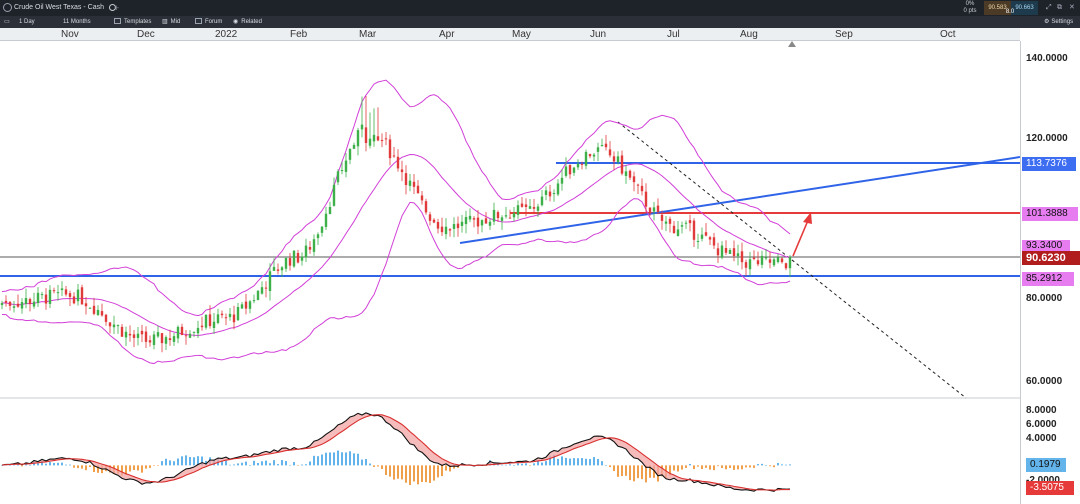 The image size is (1080, 504). I want to click on buy-price-button: 90.663, so click(1024, 8).